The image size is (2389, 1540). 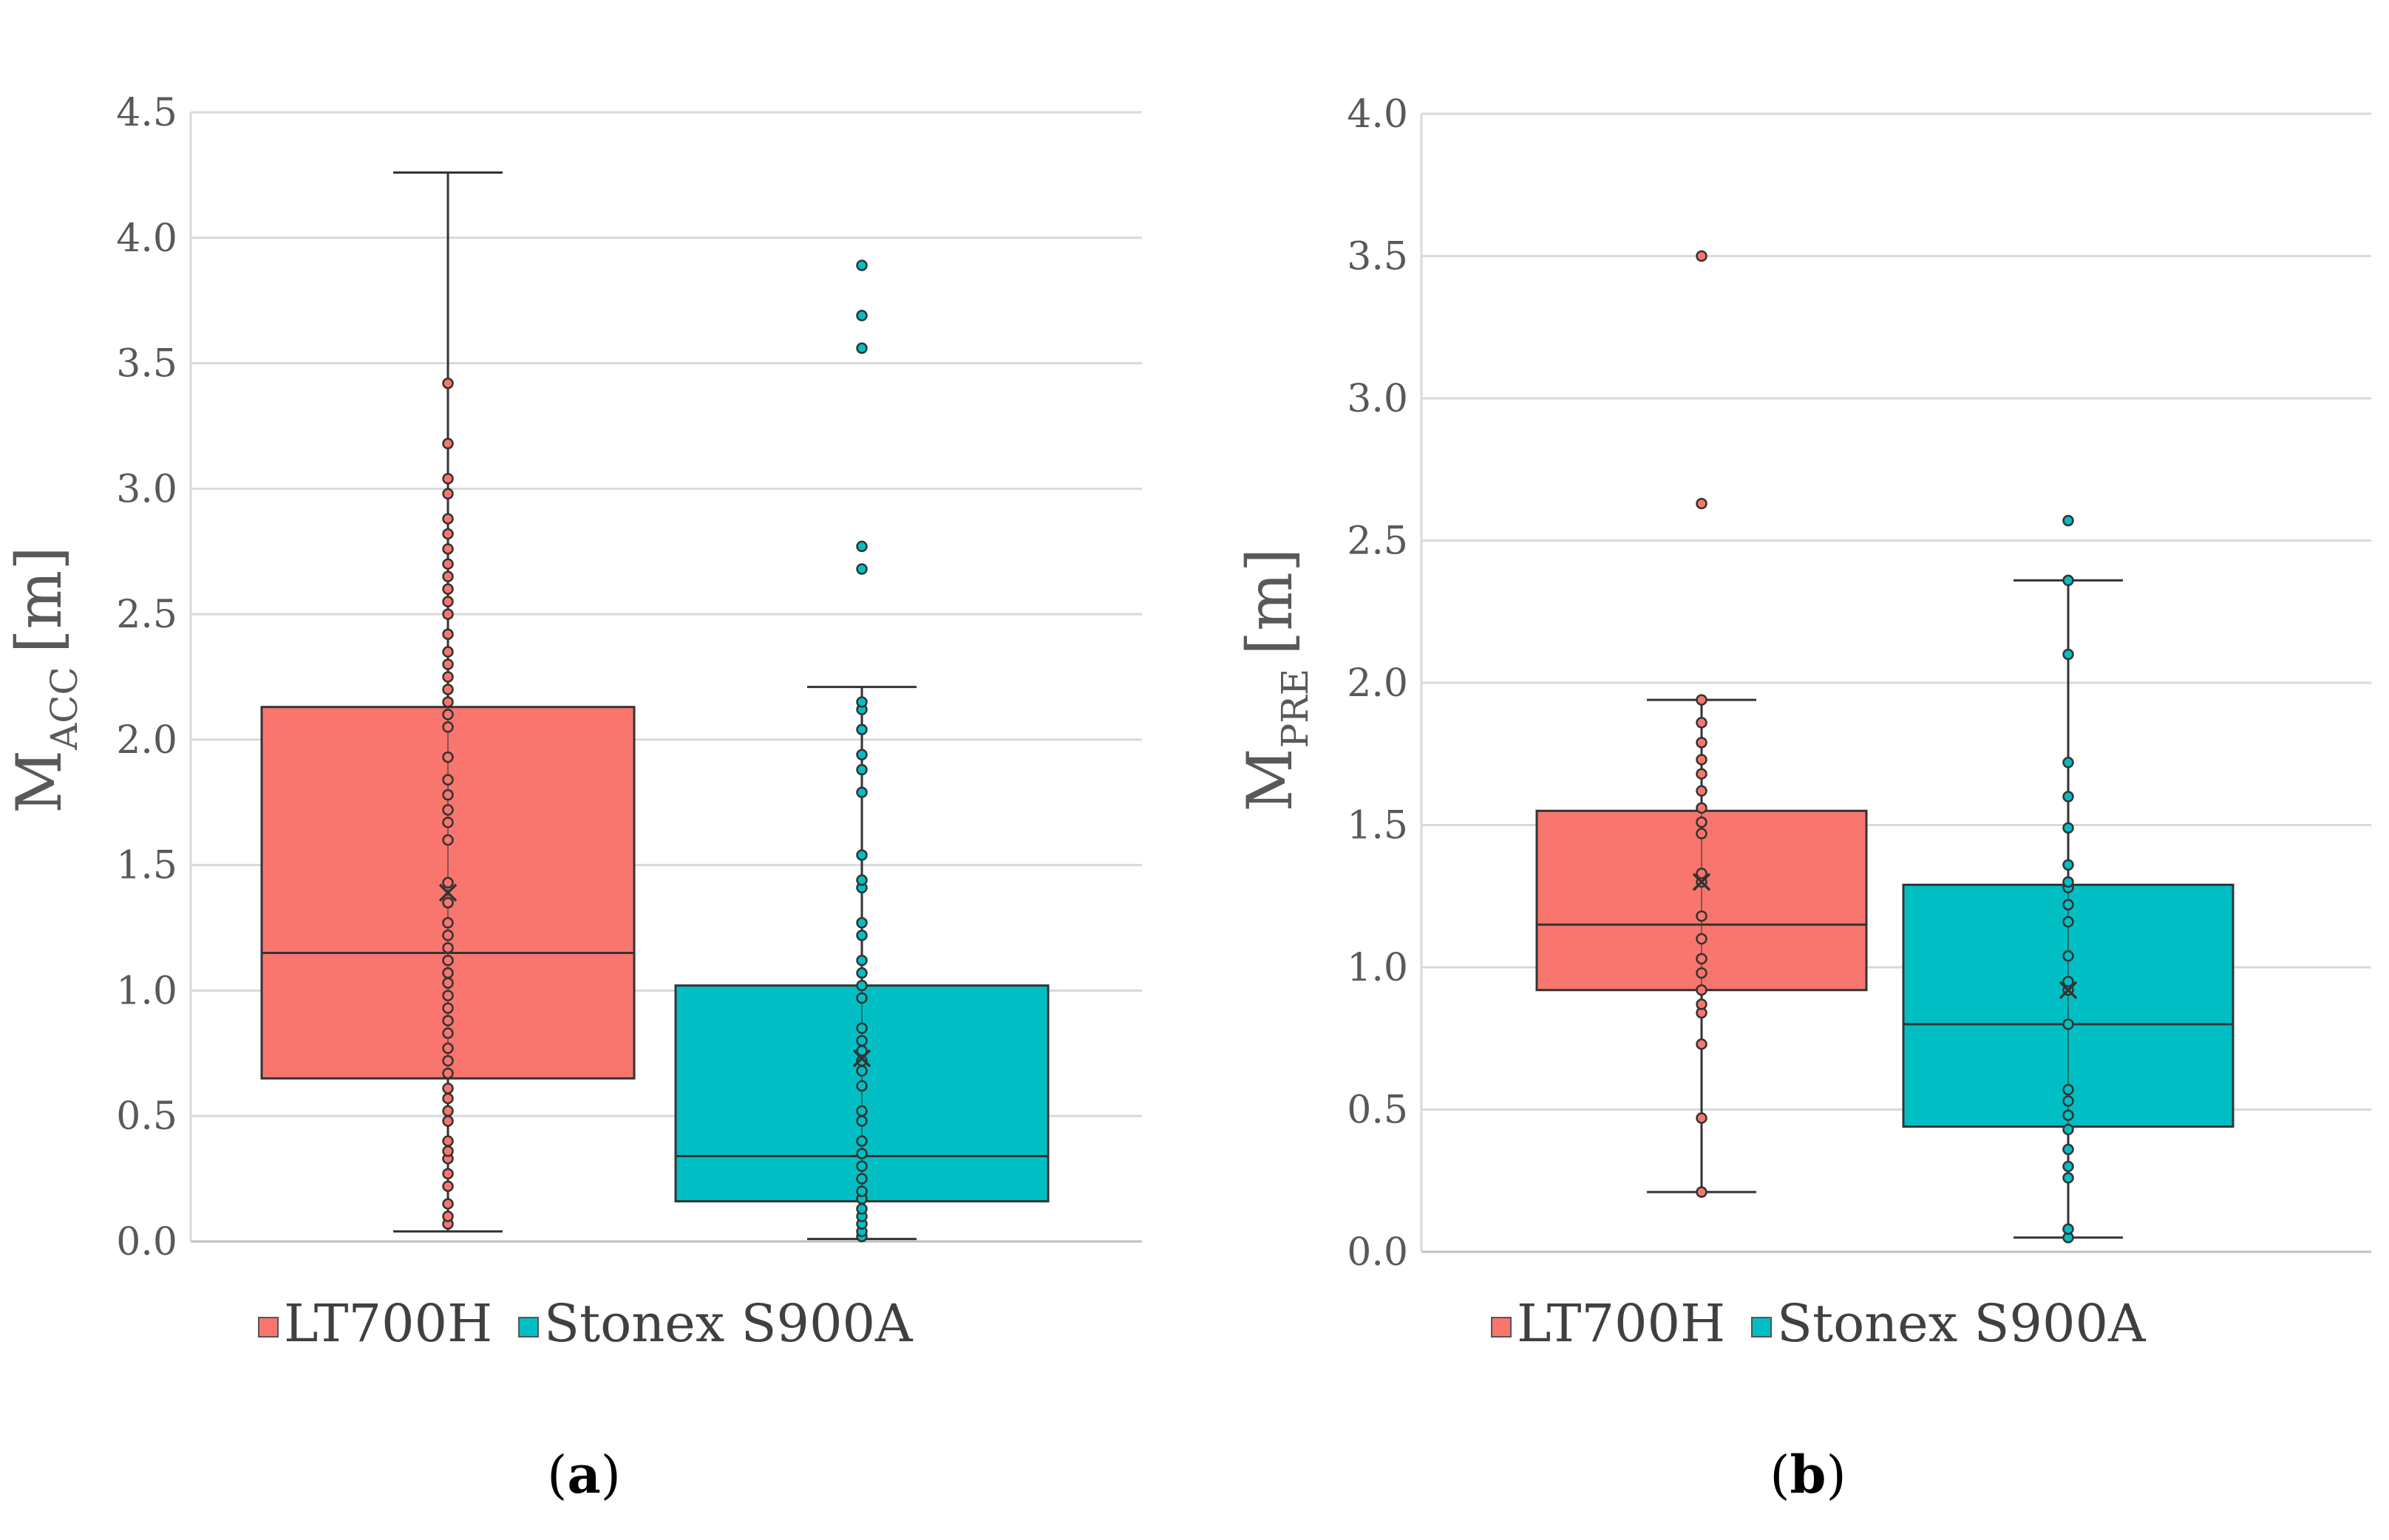 I want to click on y-tick-label: 1.0, so click(x=1377, y=968).